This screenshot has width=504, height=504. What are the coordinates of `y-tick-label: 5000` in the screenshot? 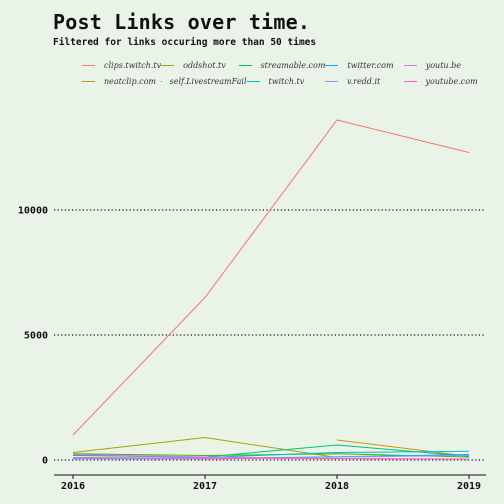 It's located at (36, 336).